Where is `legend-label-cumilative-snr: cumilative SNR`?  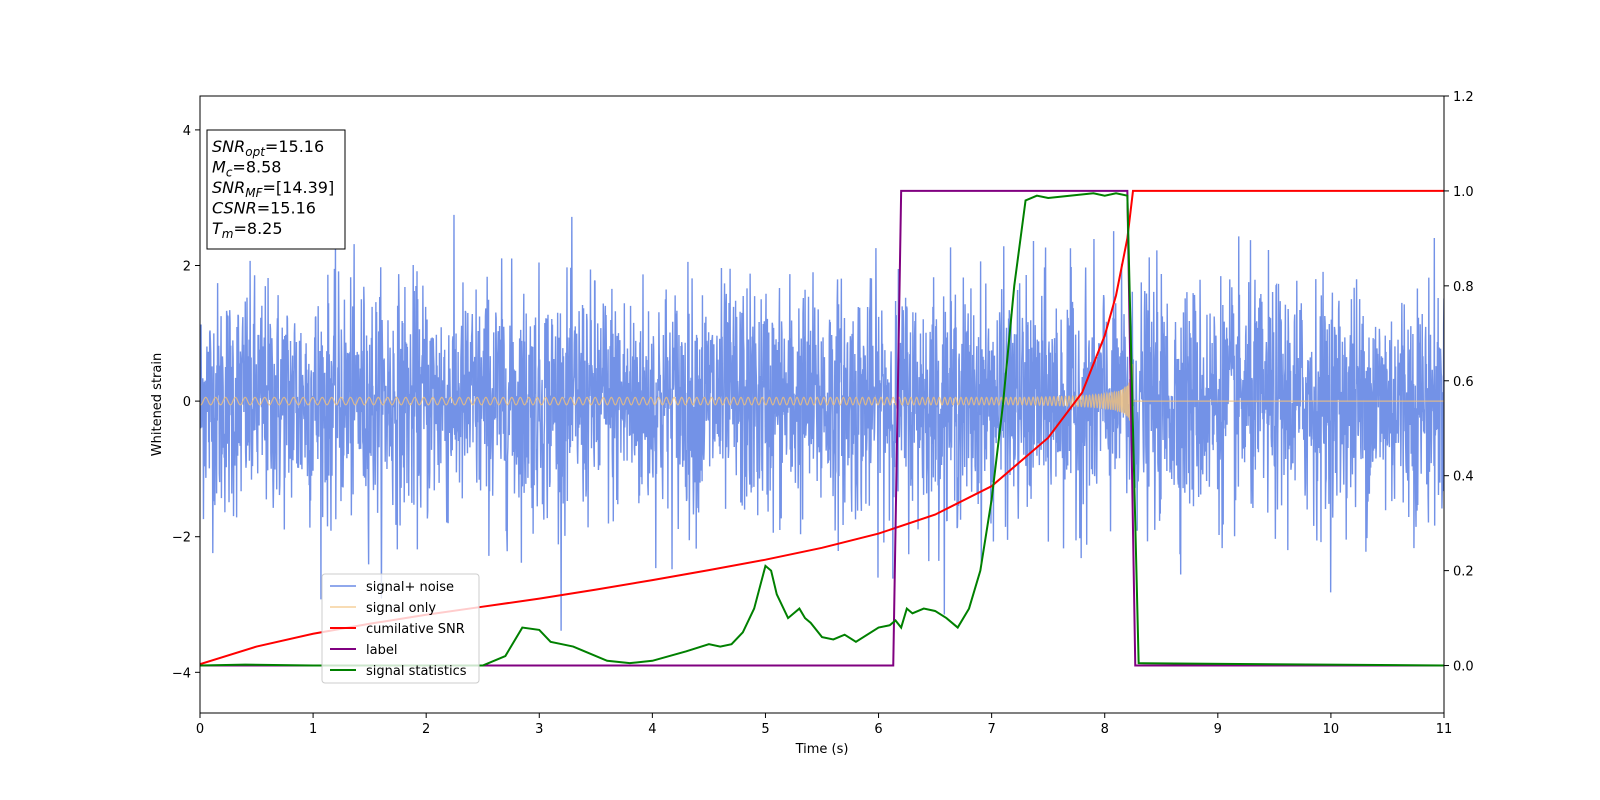
legend-label-cumilative-snr: cumilative SNR is located at coordinates (415, 629).